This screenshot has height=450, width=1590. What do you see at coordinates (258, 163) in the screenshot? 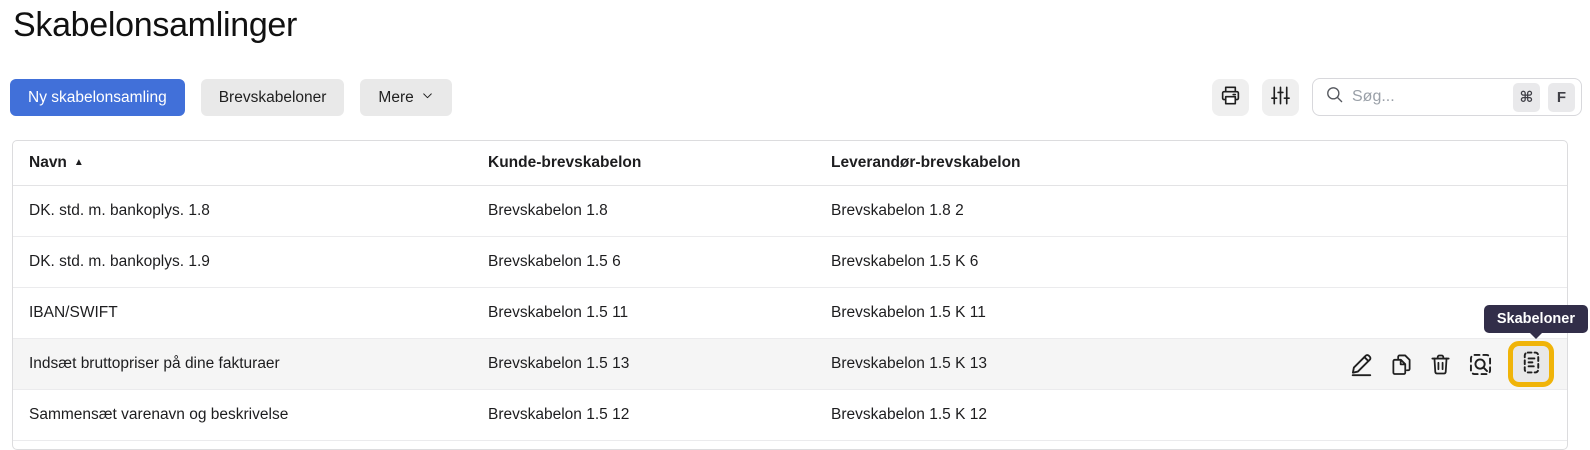
I see `column-header-navn: Navn ▲` at bounding box center [258, 163].